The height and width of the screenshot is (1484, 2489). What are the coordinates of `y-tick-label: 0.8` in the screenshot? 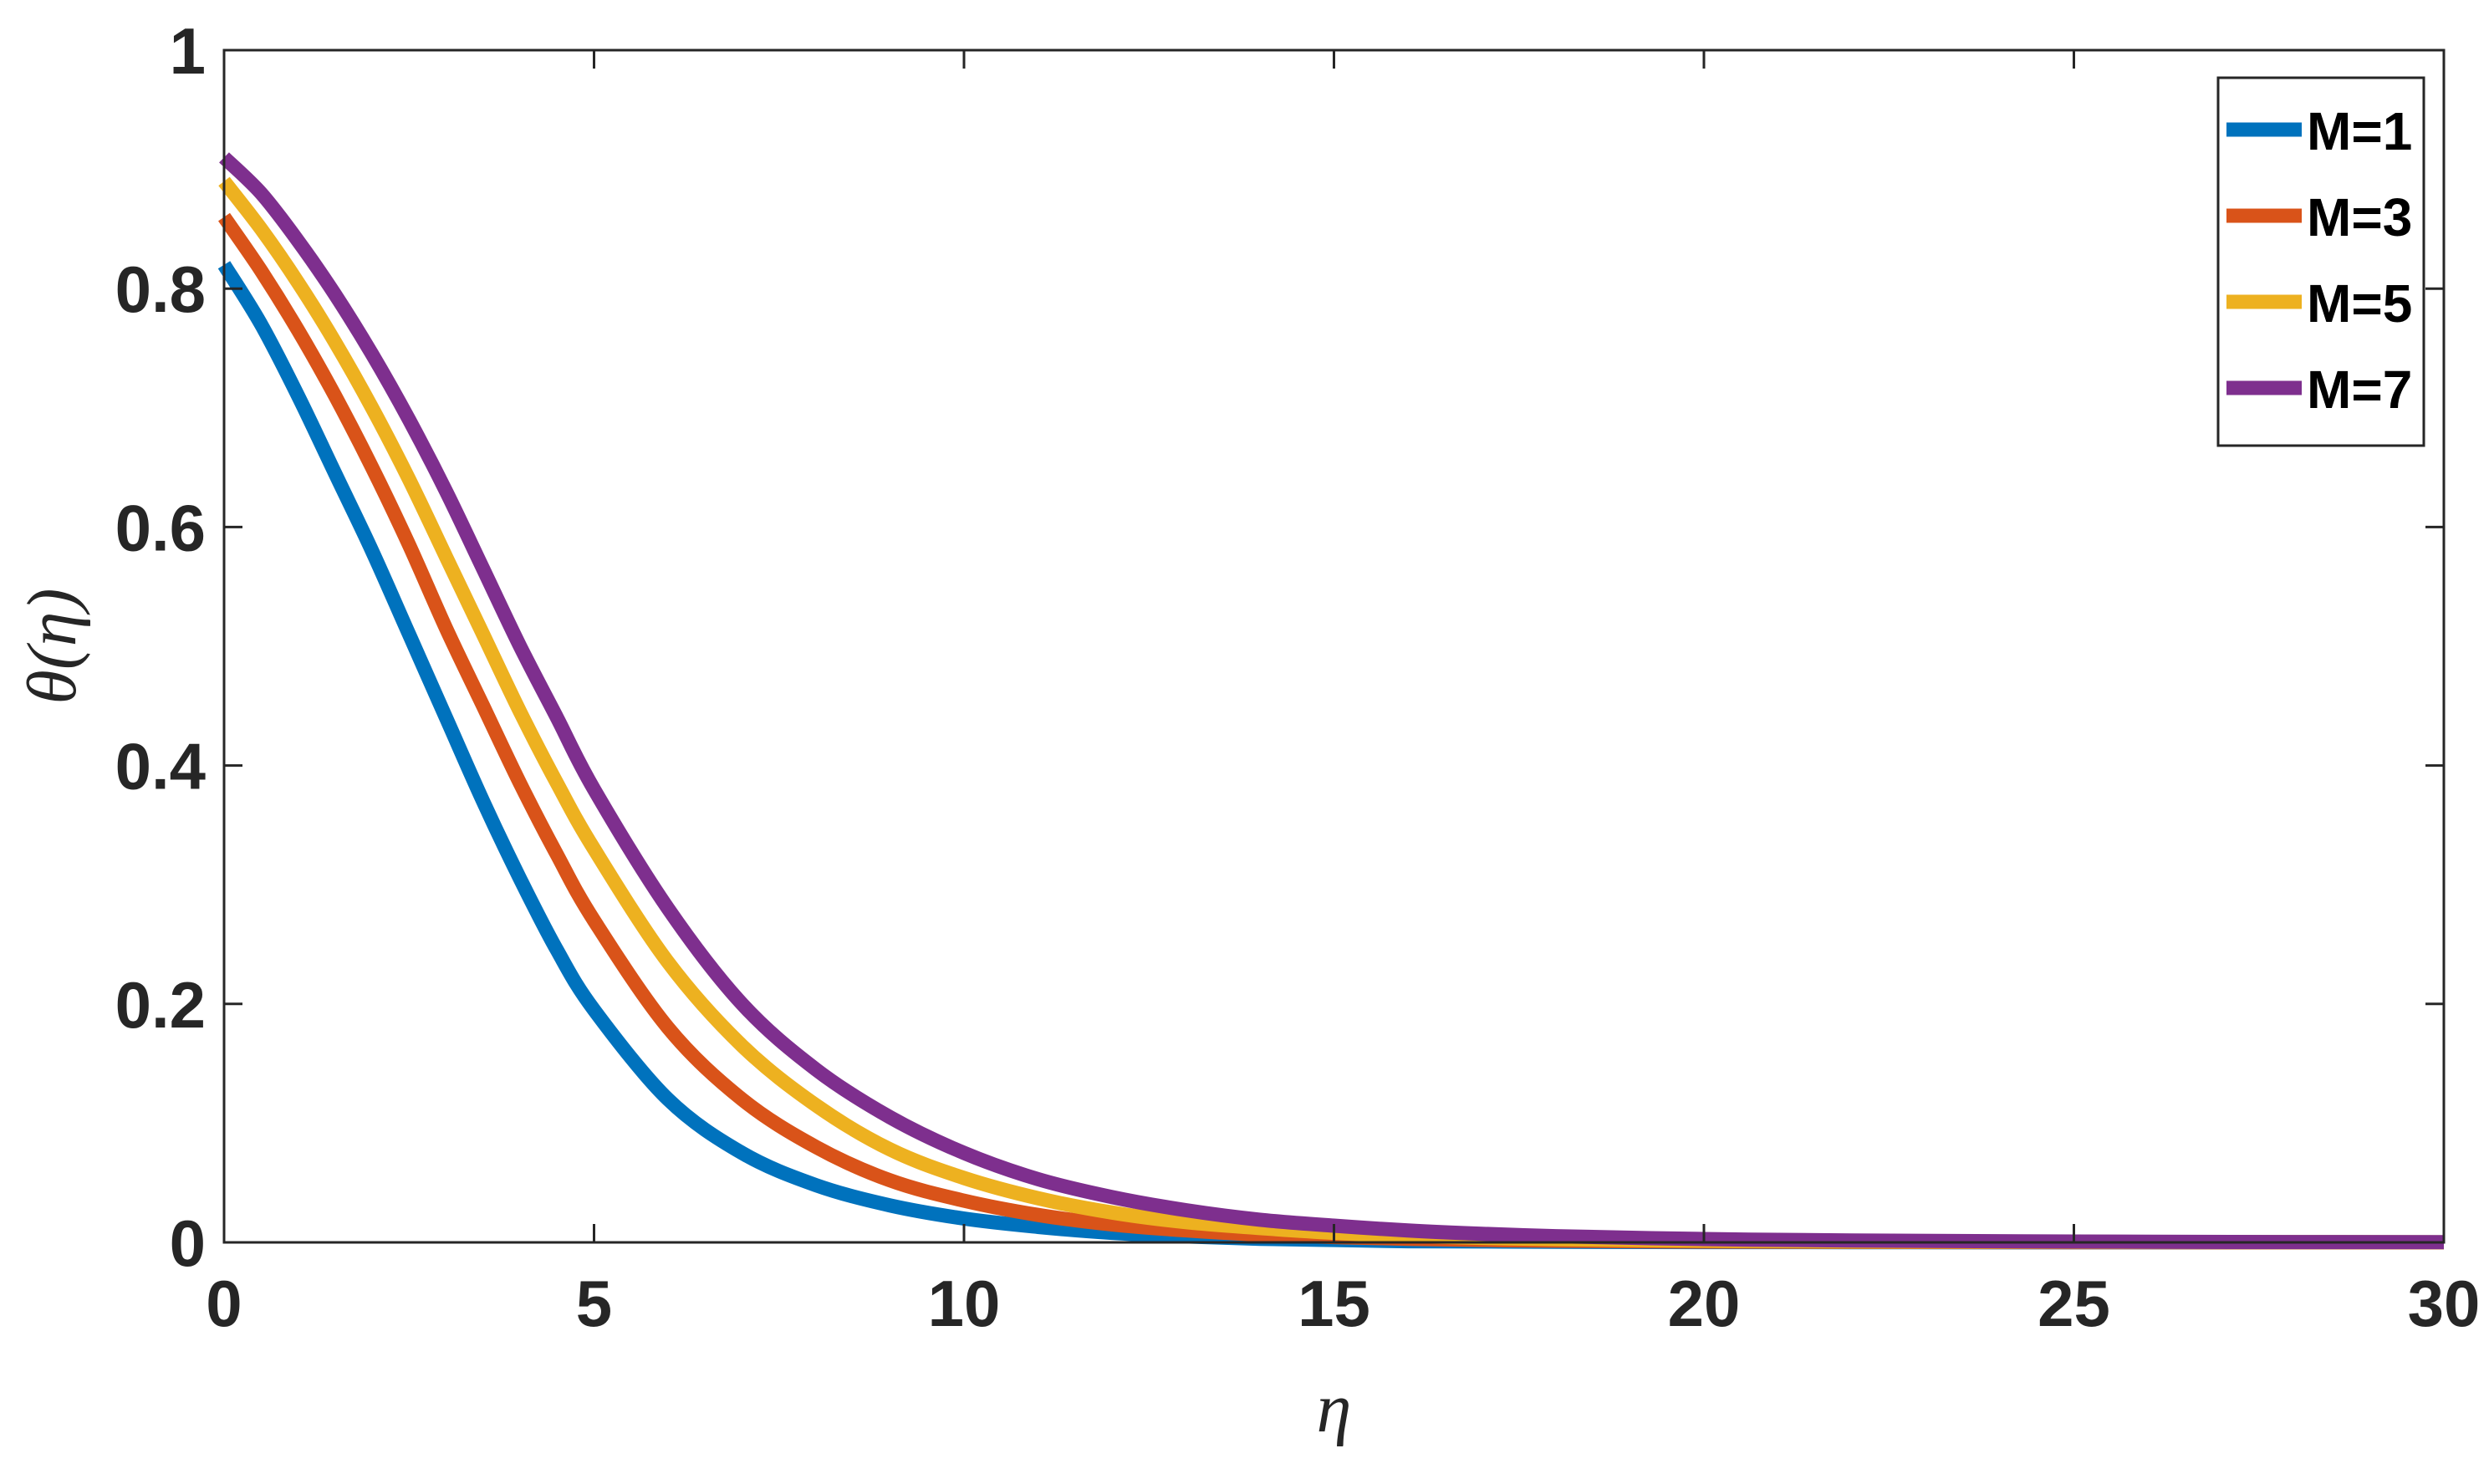 It's located at (160, 289).